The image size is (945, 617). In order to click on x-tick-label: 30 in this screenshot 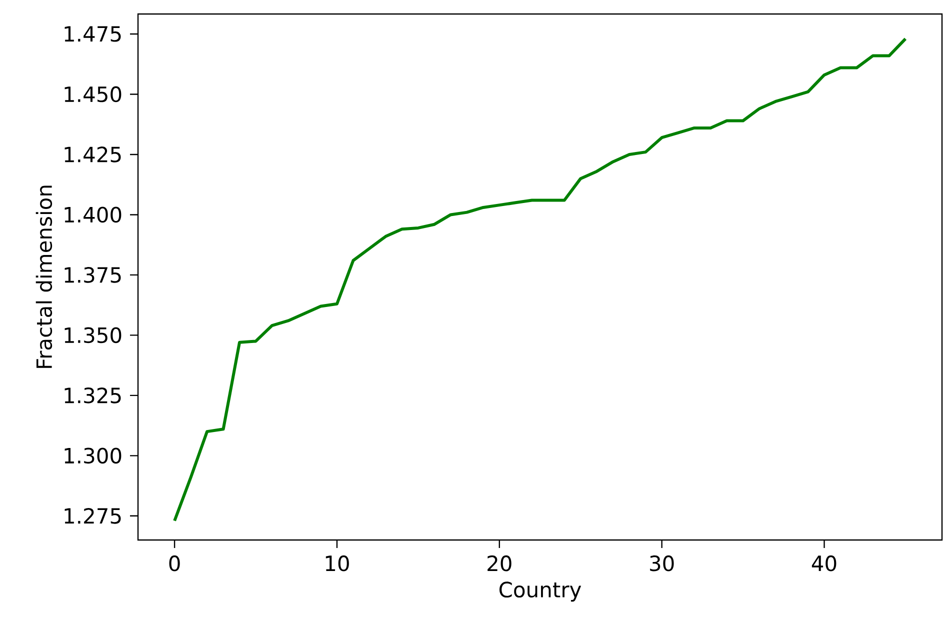, I will do `click(662, 563)`.